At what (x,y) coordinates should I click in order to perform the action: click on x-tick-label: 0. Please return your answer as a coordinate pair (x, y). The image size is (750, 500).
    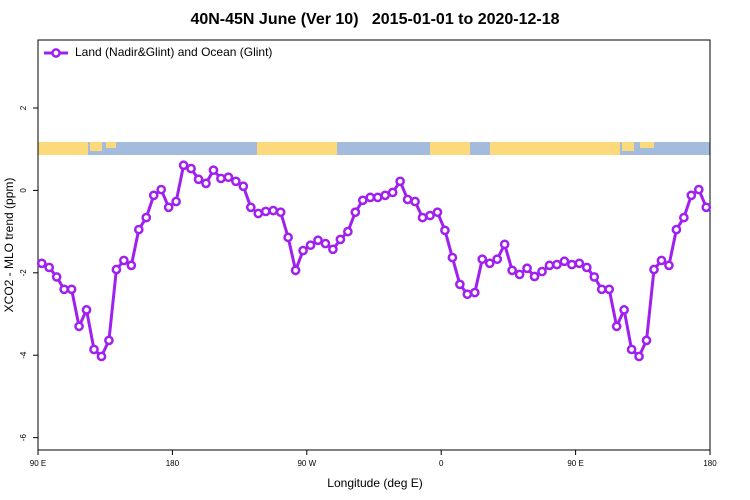
    Looking at the image, I should click on (441, 463).